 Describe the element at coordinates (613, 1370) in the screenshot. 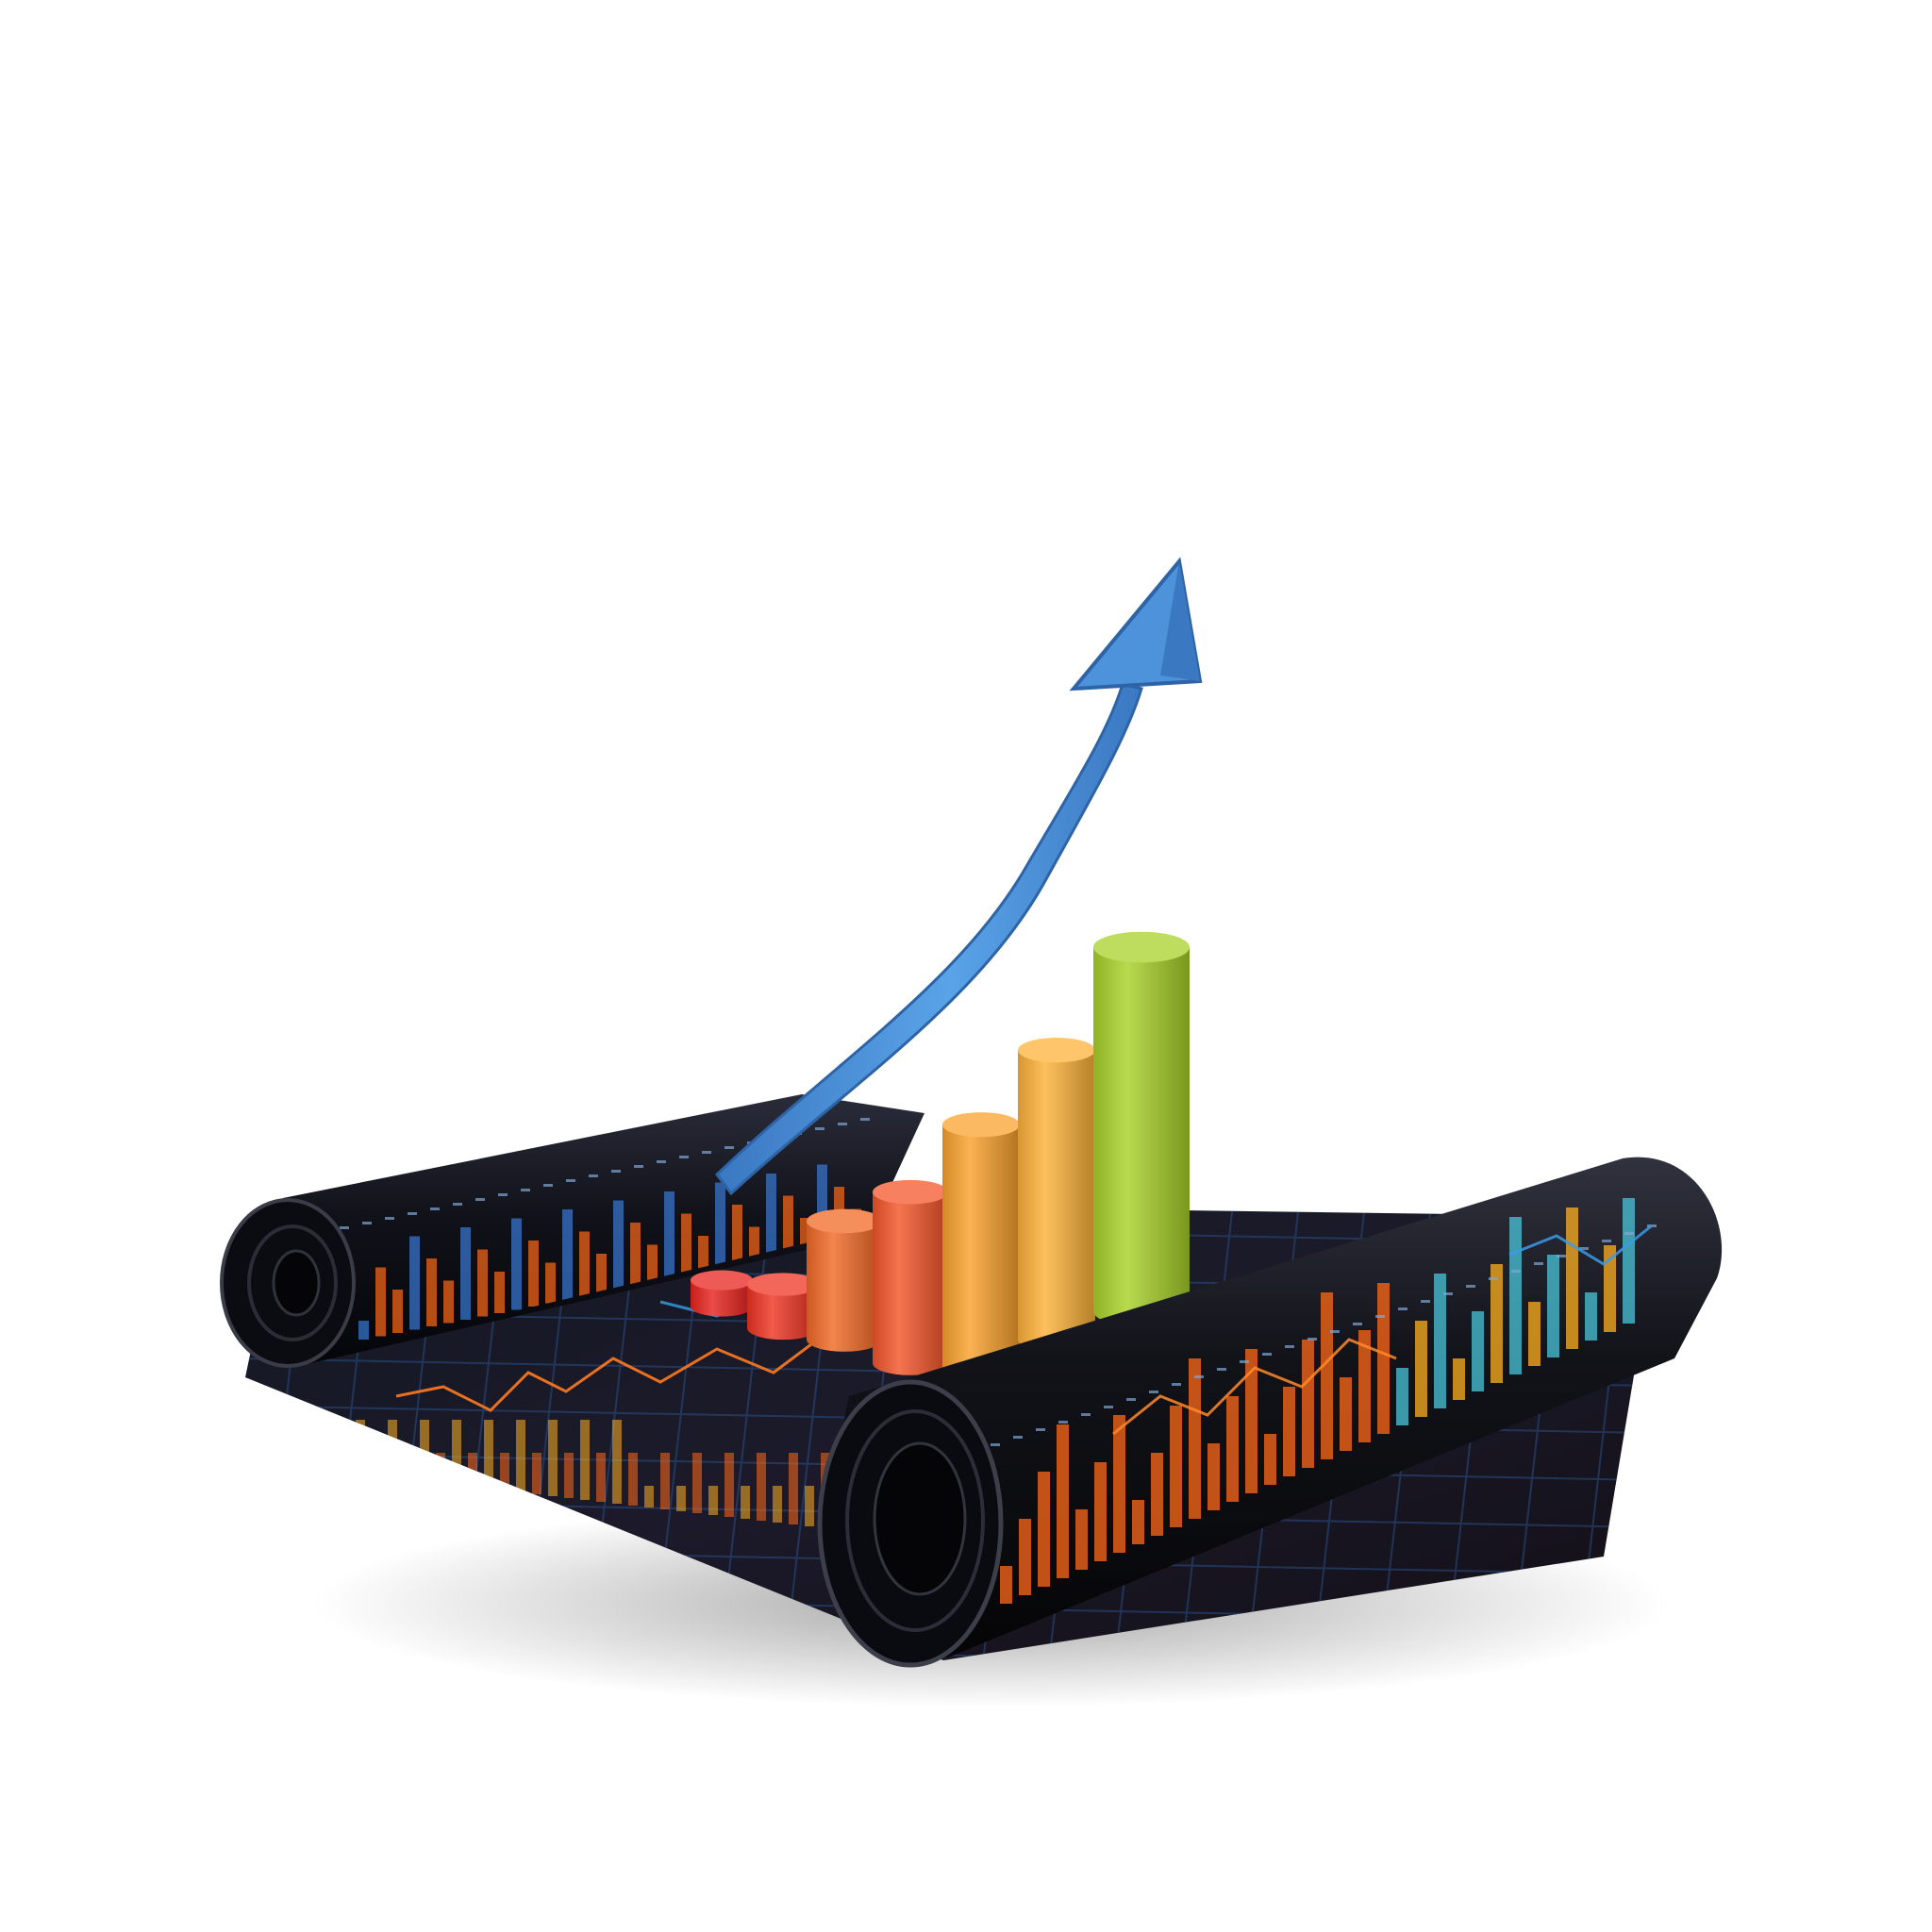

I see `mat-trend-line` at that location.